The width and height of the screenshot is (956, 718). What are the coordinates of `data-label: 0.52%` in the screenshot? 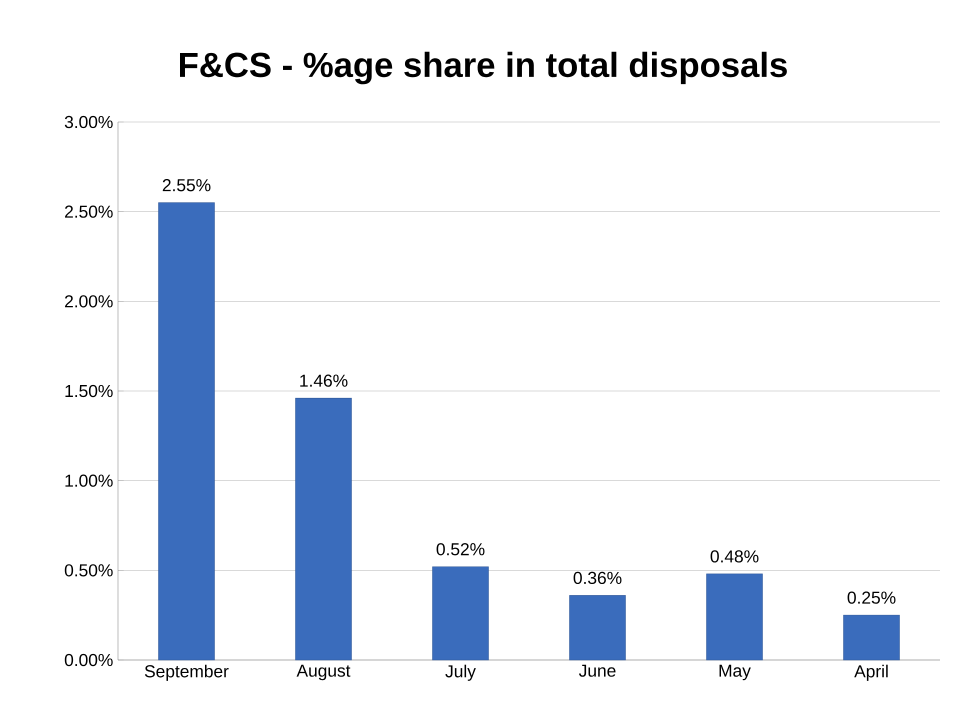 It's located at (460, 549).